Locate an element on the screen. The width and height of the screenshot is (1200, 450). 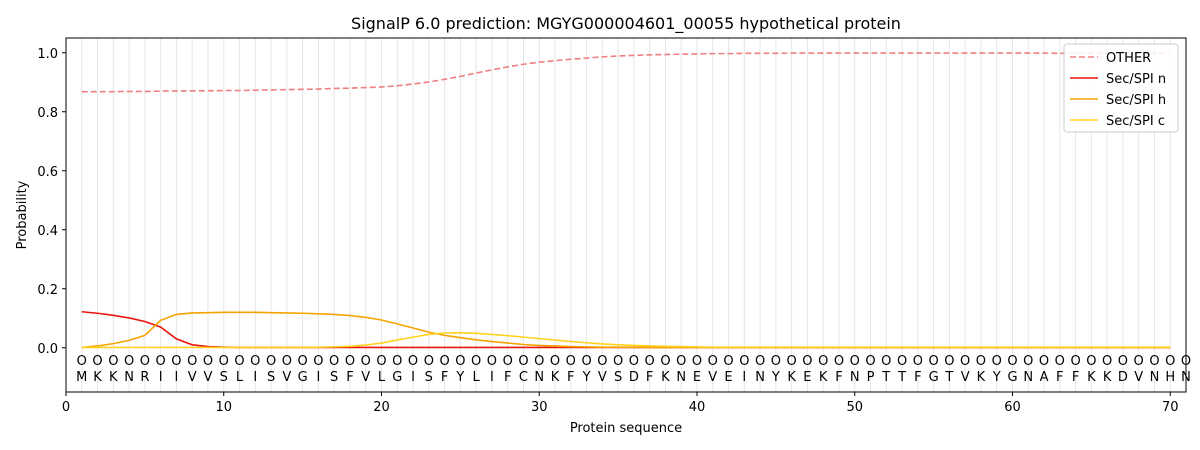
x-tick-label: 10 is located at coordinates (223, 407).